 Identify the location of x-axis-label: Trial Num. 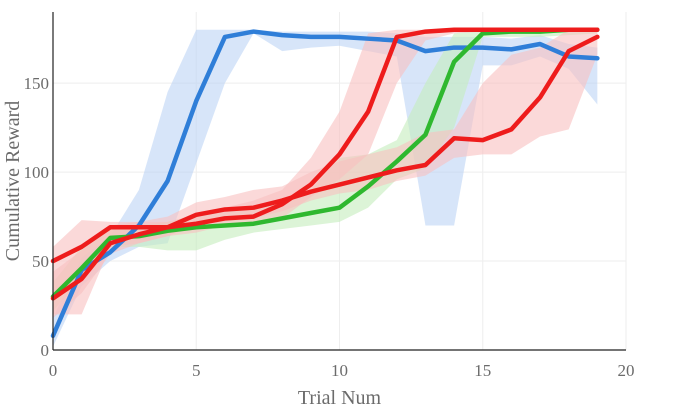
(340, 398).